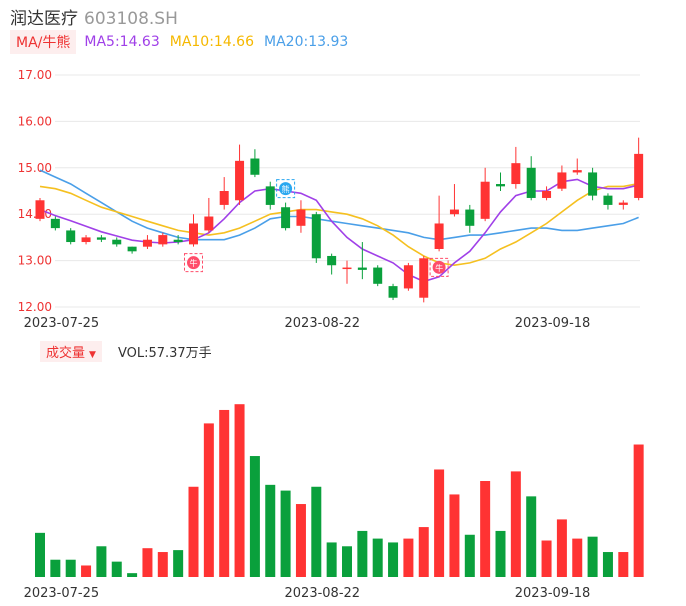 Image resolution: width=686 pixels, height=606 pixels. Describe the element at coordinates (306, 42) in the screenshot. I see `ma20-value: MA20:13.93` at that location.